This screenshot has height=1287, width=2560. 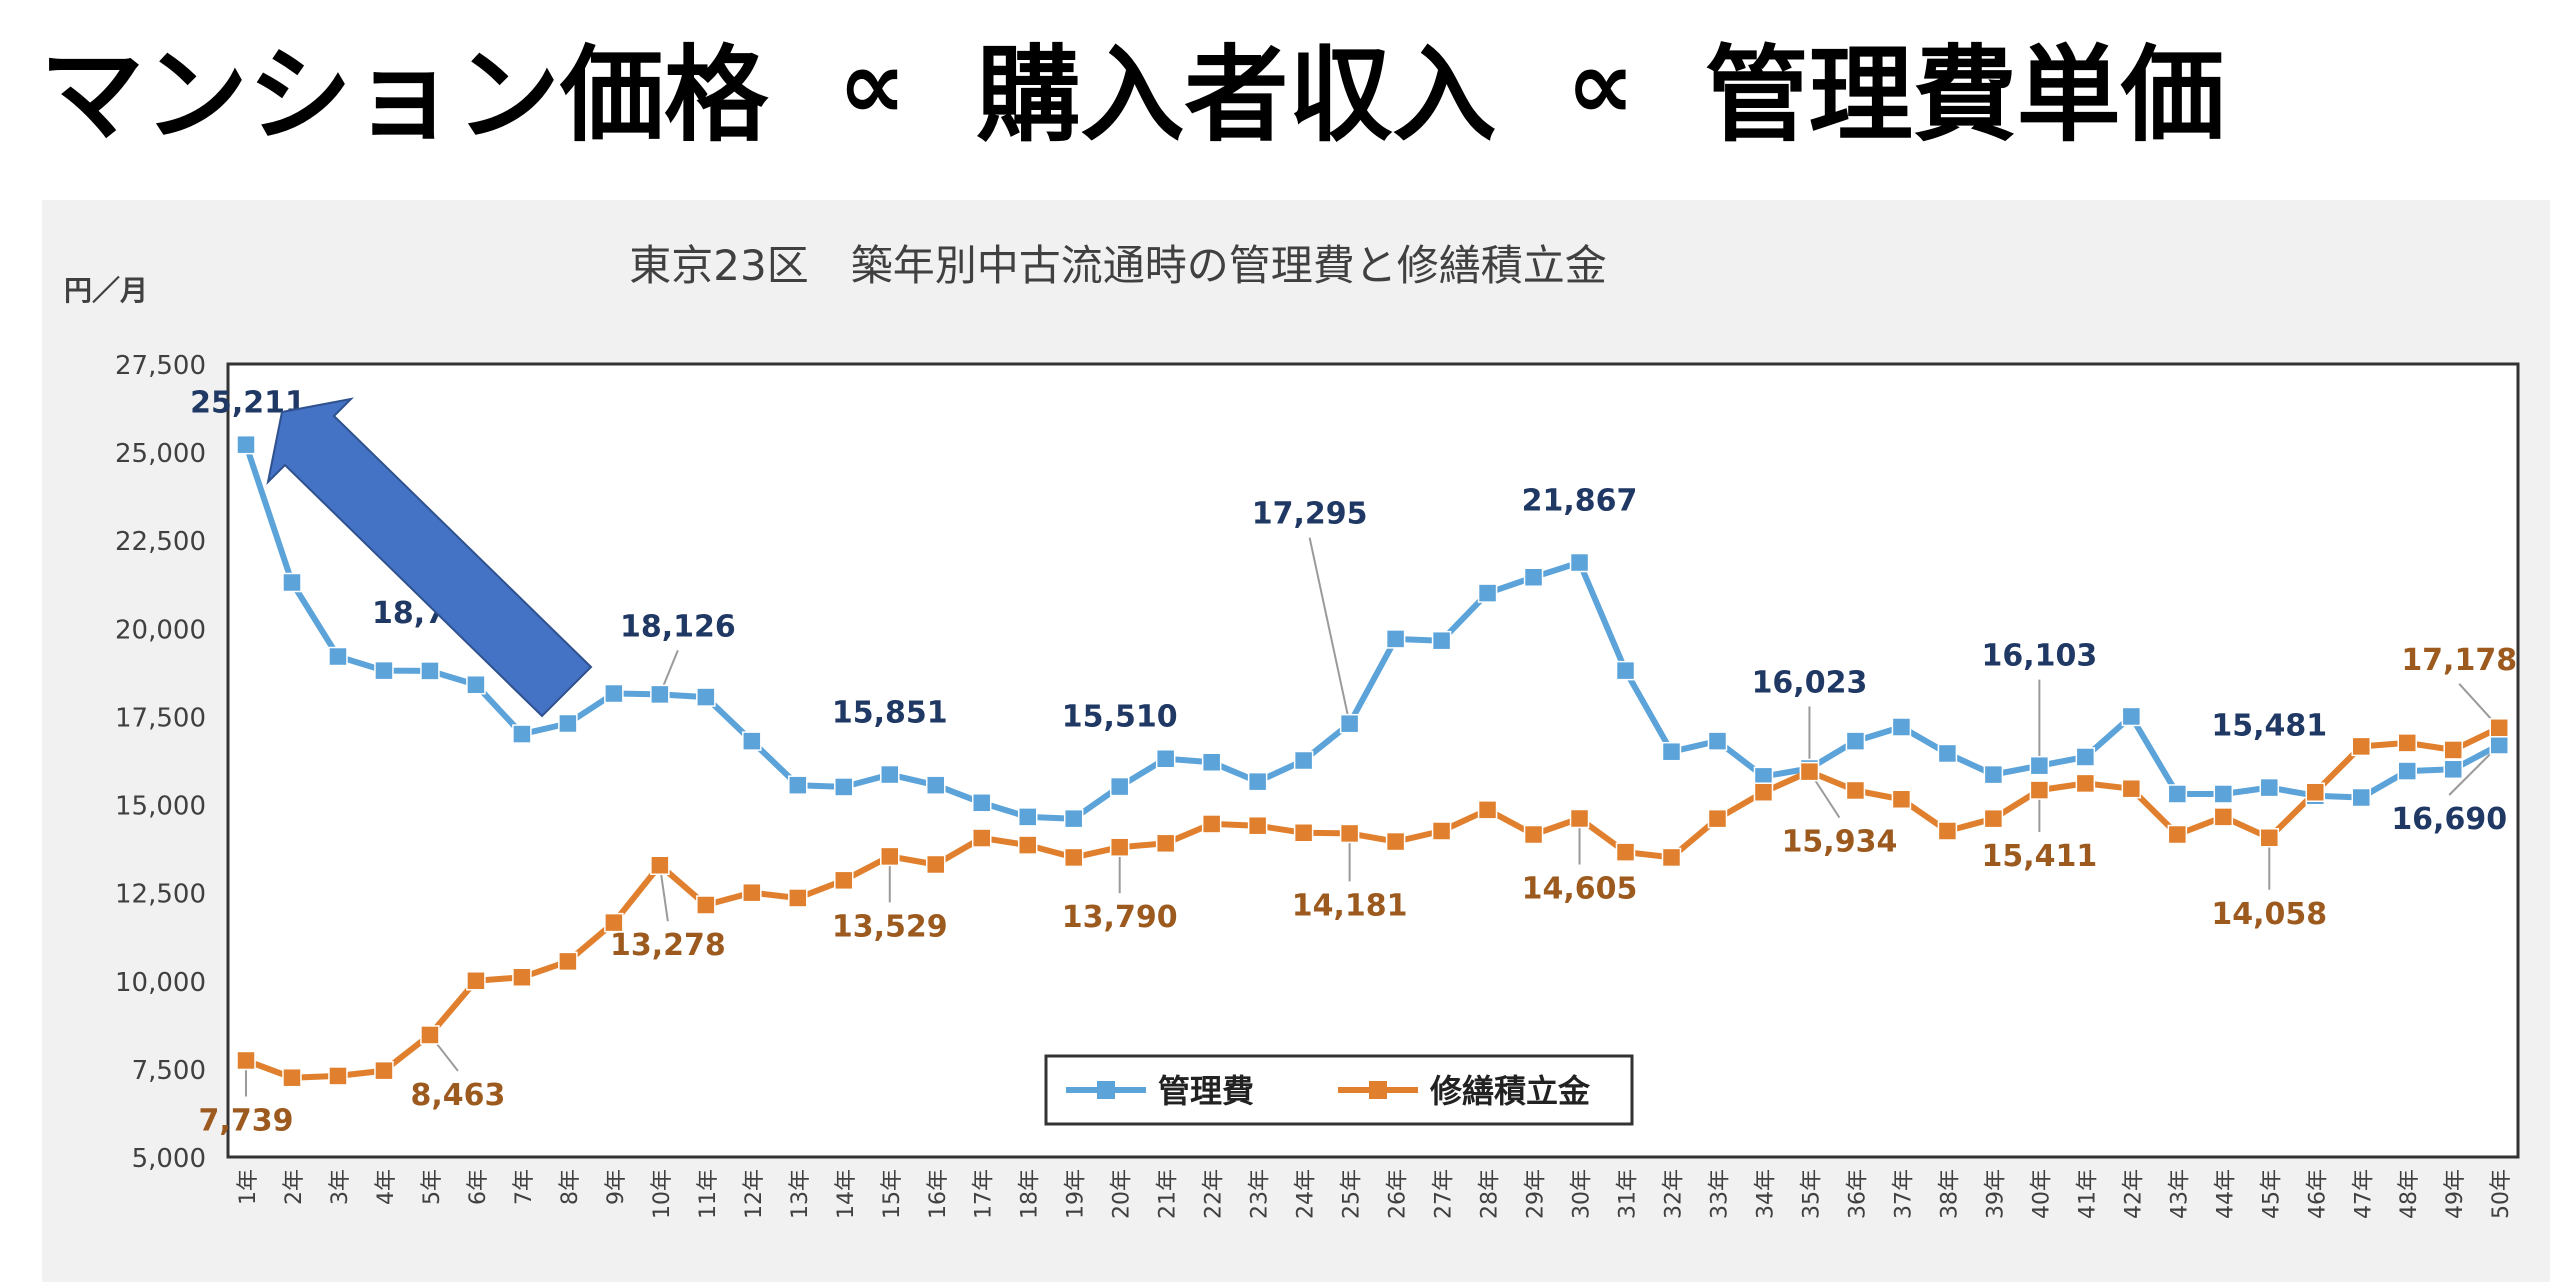 I want to click on x-tick-label: 3年, so click(x=340, y=1187).